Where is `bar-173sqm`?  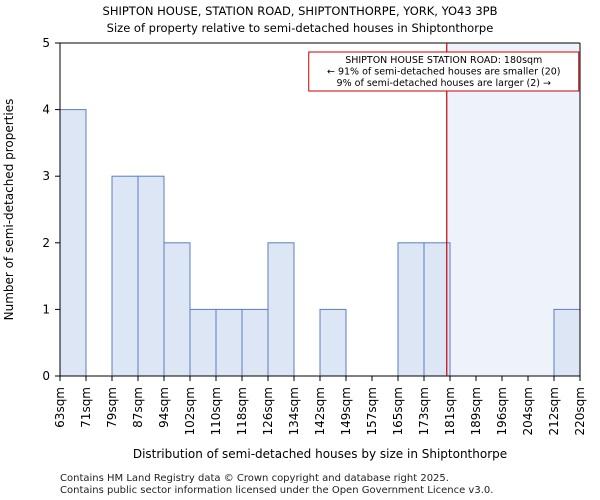 bar-173sqm is located at coordinates (437, 309).